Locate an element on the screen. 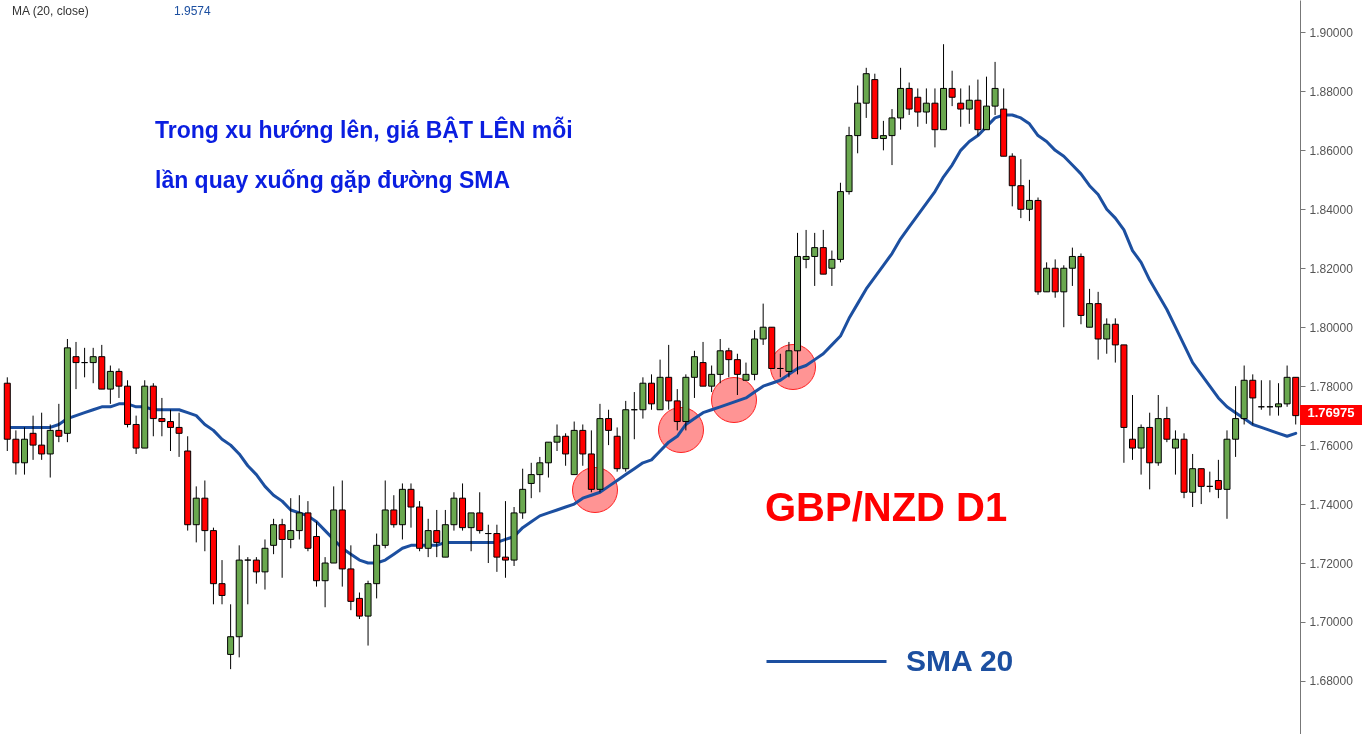 This screenshot has height=734, width=1362. text: Trong xu hướng lên, giá BẬT LÊN mỗi lần quay xuống gặp đường SMA is located at coordinates (364, 155).